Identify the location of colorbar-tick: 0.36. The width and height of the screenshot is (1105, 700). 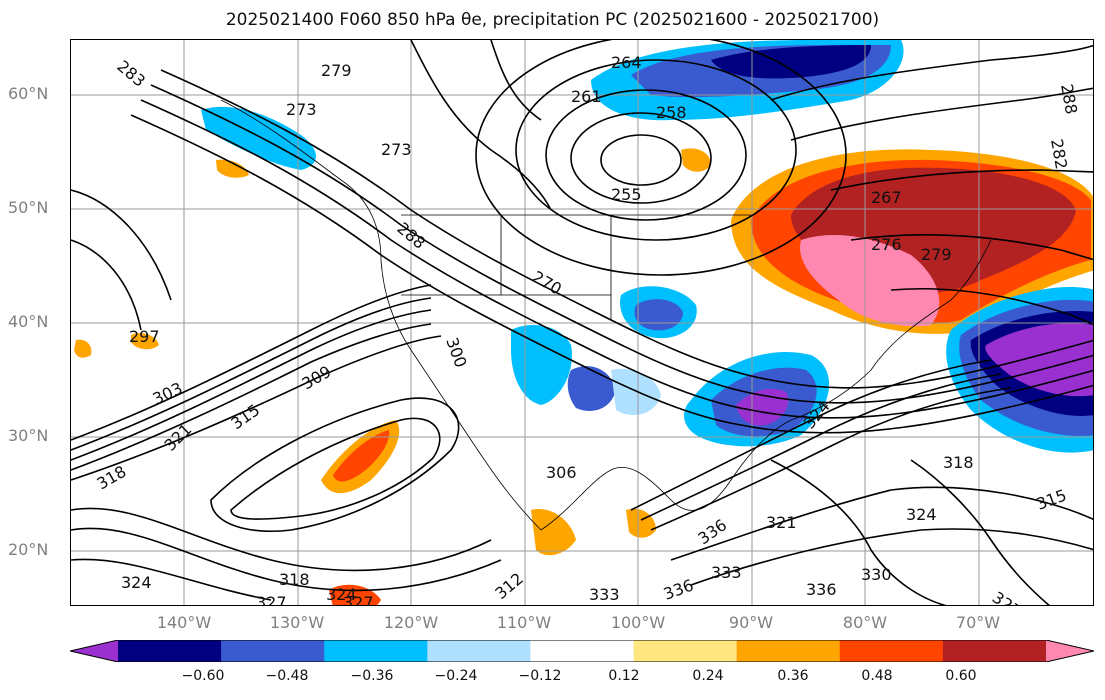
(793, 676).